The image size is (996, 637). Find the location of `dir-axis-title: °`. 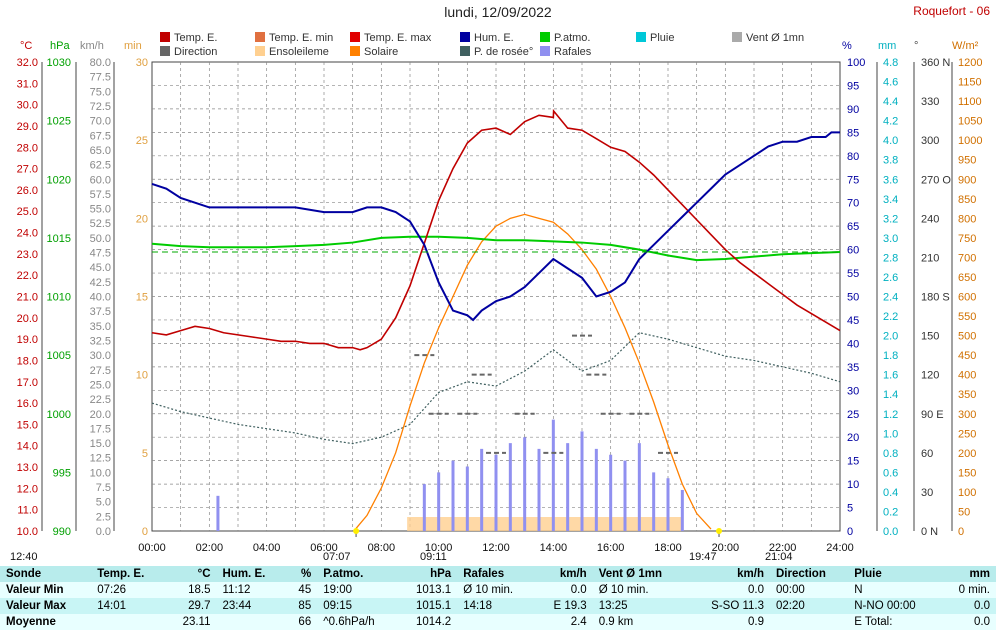

dir-axis-title: ° is located at coordinates (916, 46).